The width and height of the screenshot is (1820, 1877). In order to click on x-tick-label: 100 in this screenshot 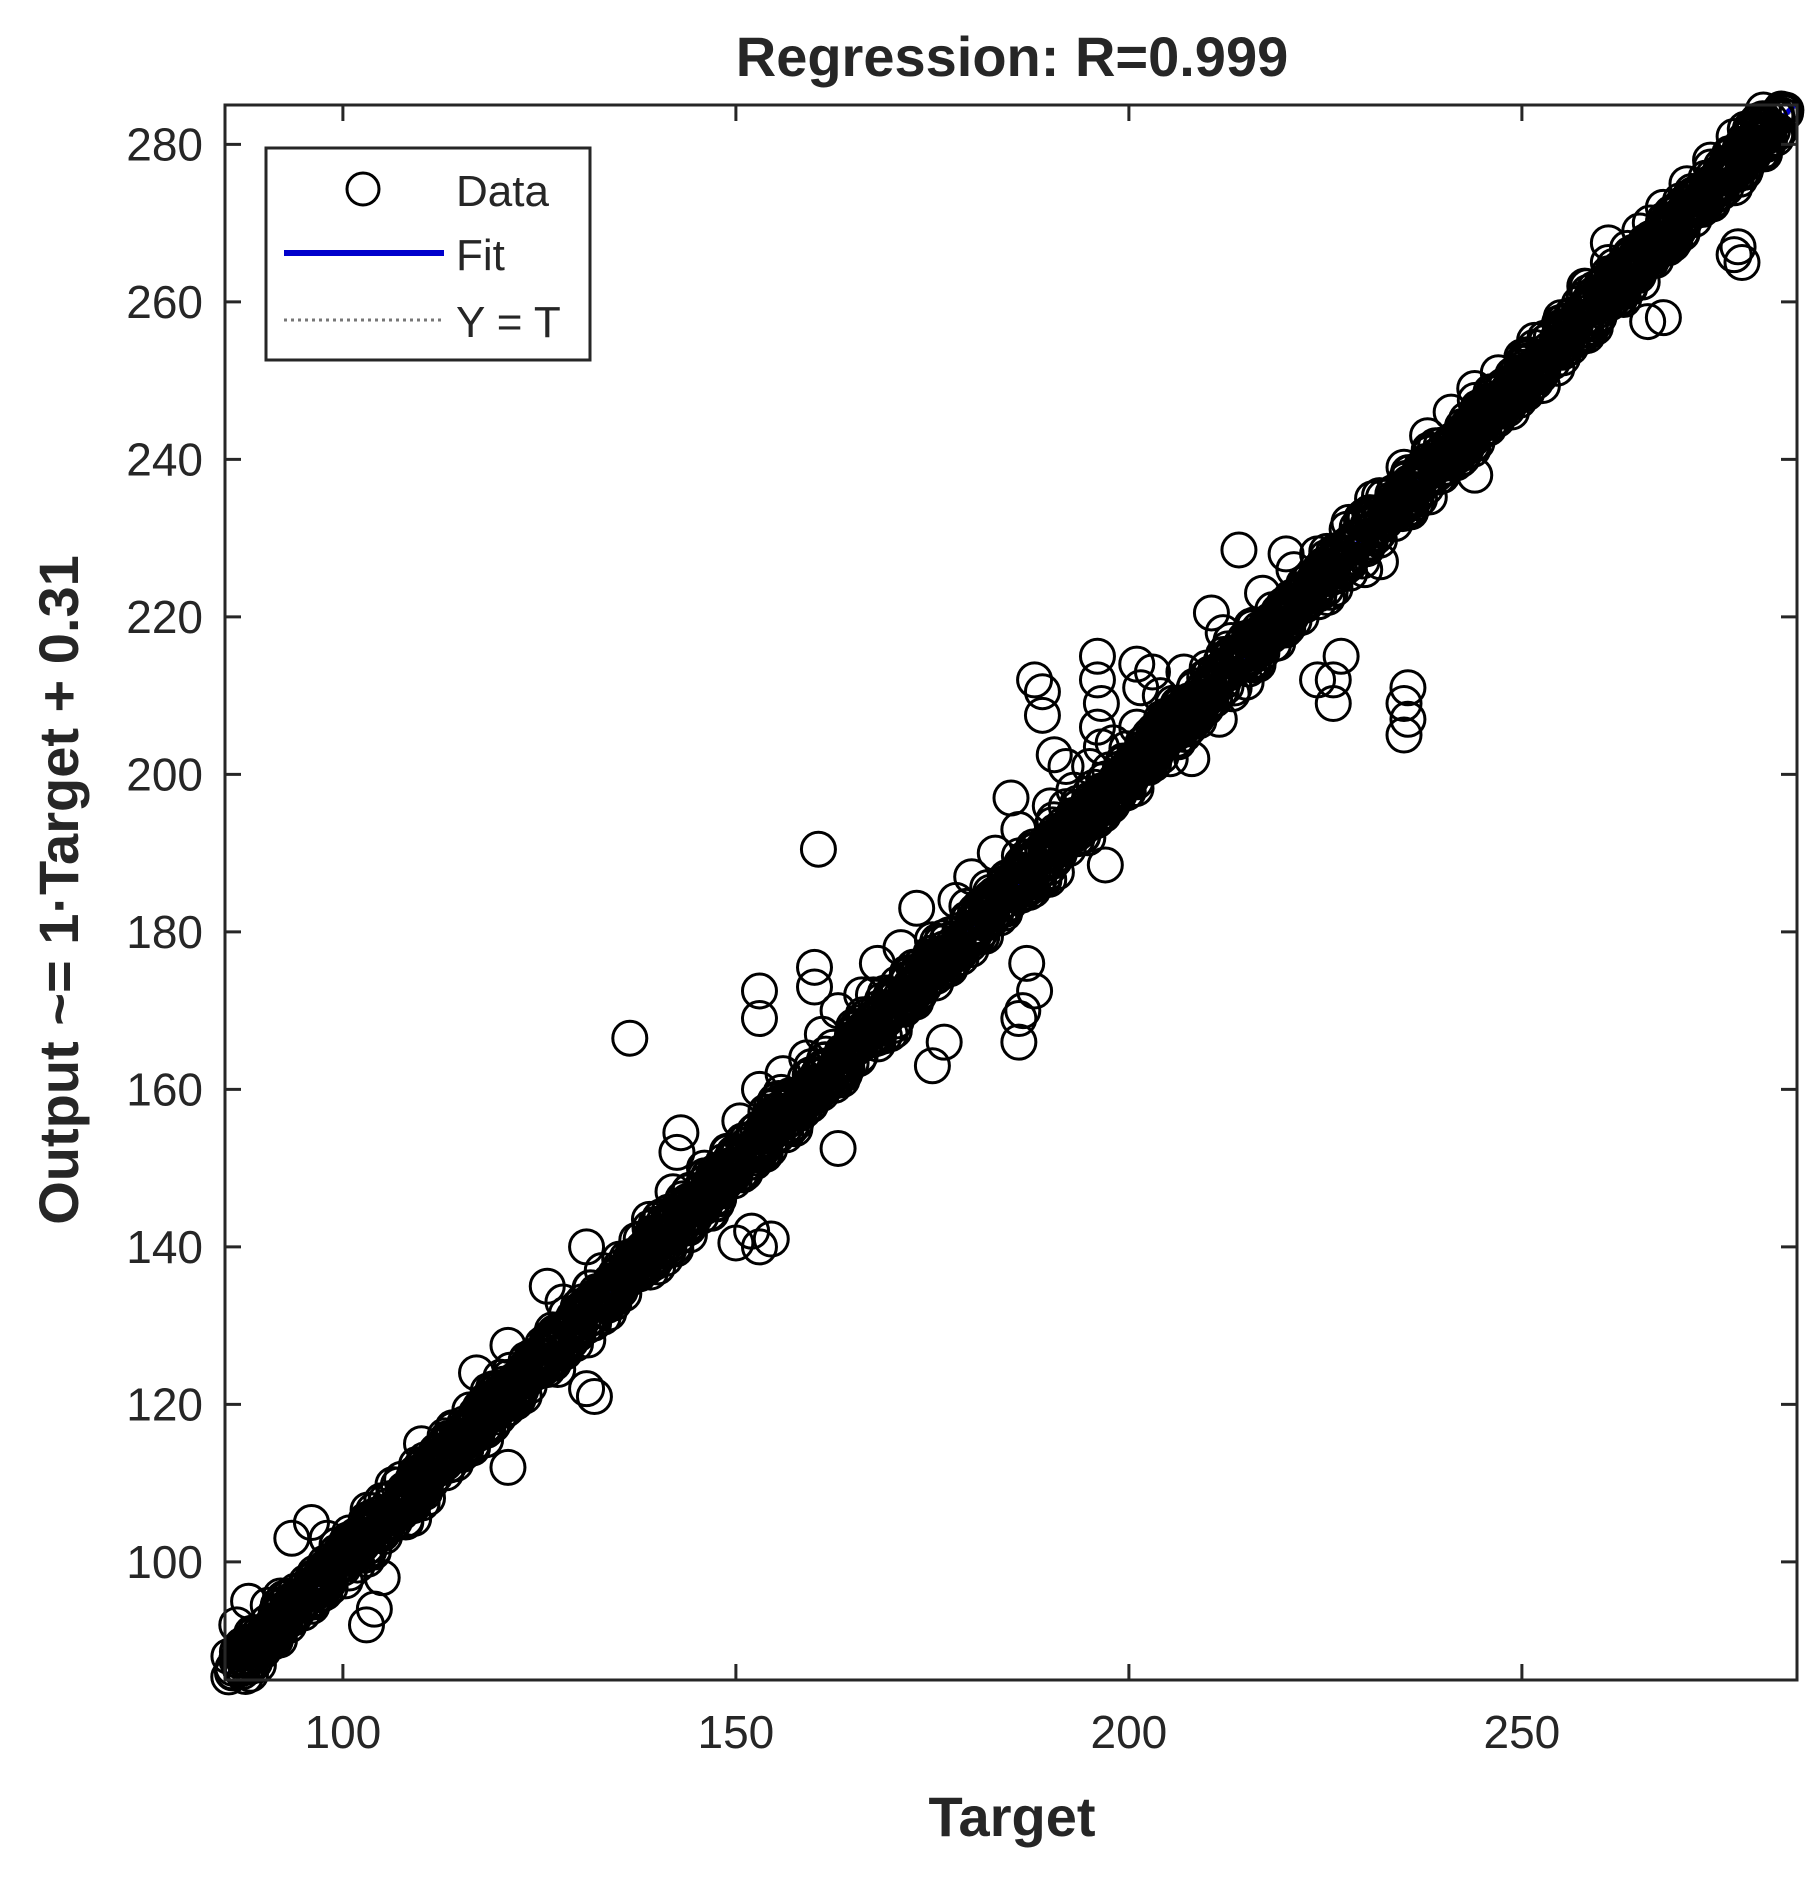, I will do `click(343, 1732)`.